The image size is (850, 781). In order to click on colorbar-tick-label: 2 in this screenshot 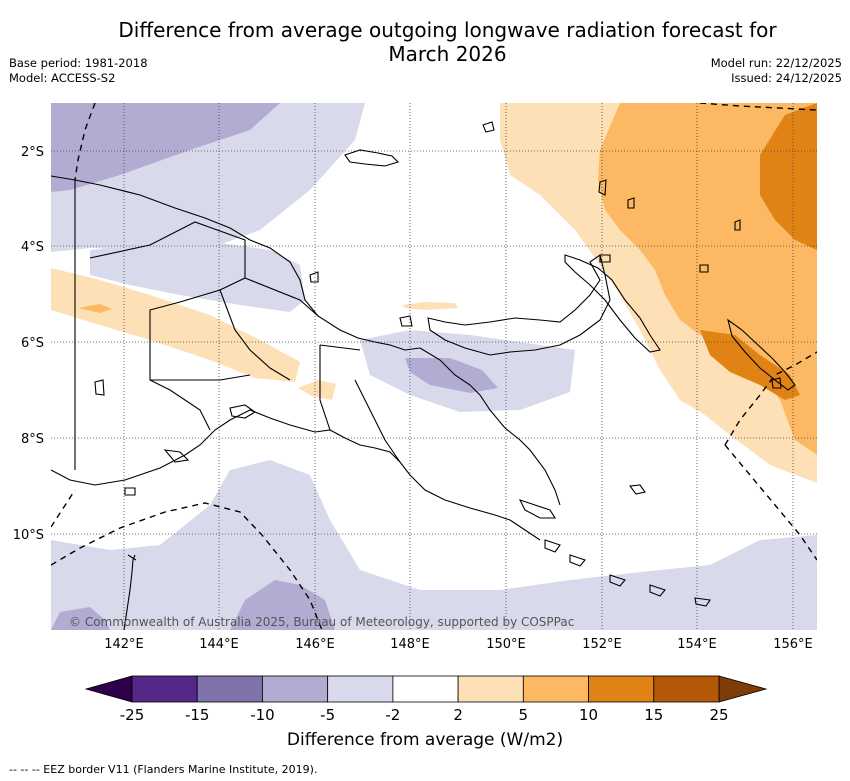, I will do `click(458, 715)`.